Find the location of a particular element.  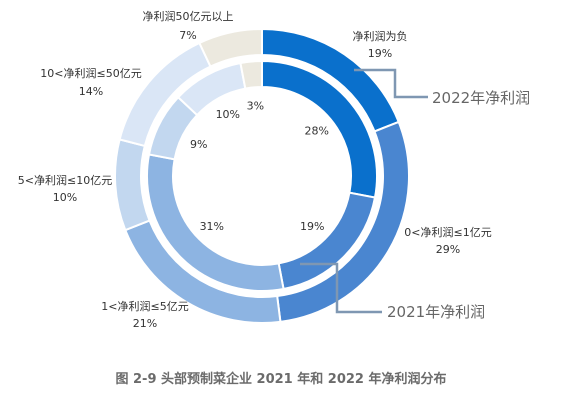

outer-pct-10-50: 14% is located at coordinates (91, 91).